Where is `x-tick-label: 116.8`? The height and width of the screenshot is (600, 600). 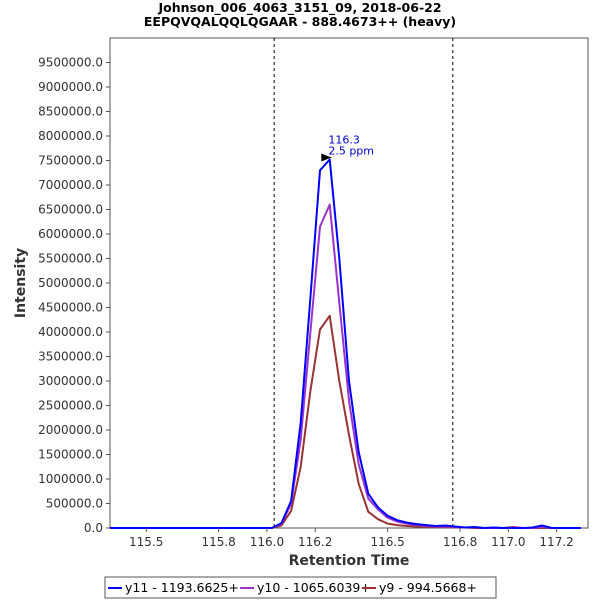
x-tick-label: 116.8 is located at coordinates (460, 542).